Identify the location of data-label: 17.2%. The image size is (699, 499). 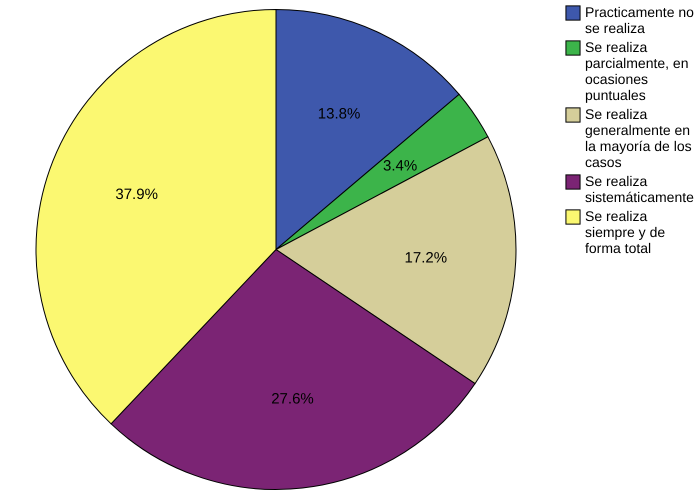
(426, 257).